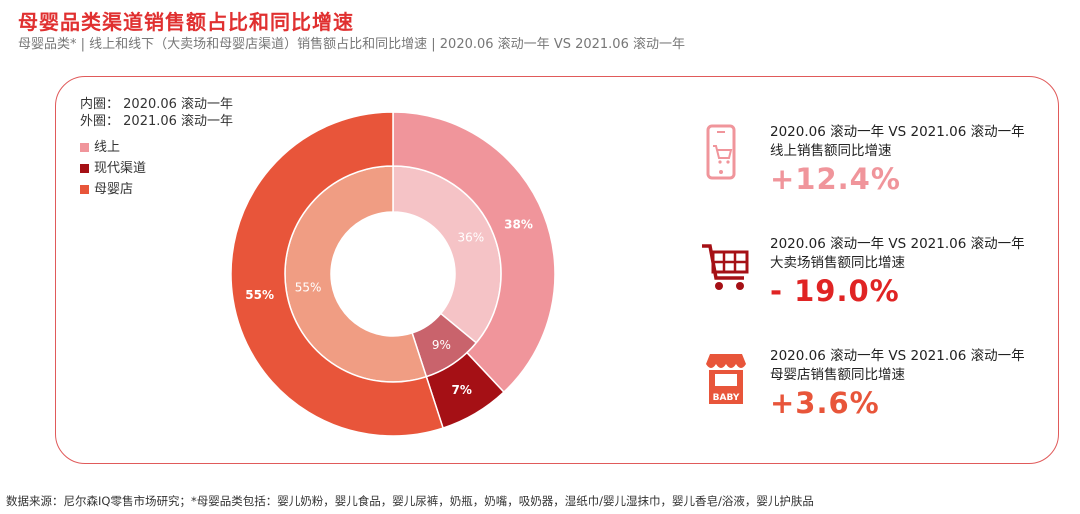 The height and width of the screenshot is (514, 1080). What do you see at coordinates (721, 152) in the screenshot?
I see `mobile-cart-icon` at bounding box center [721, 152].